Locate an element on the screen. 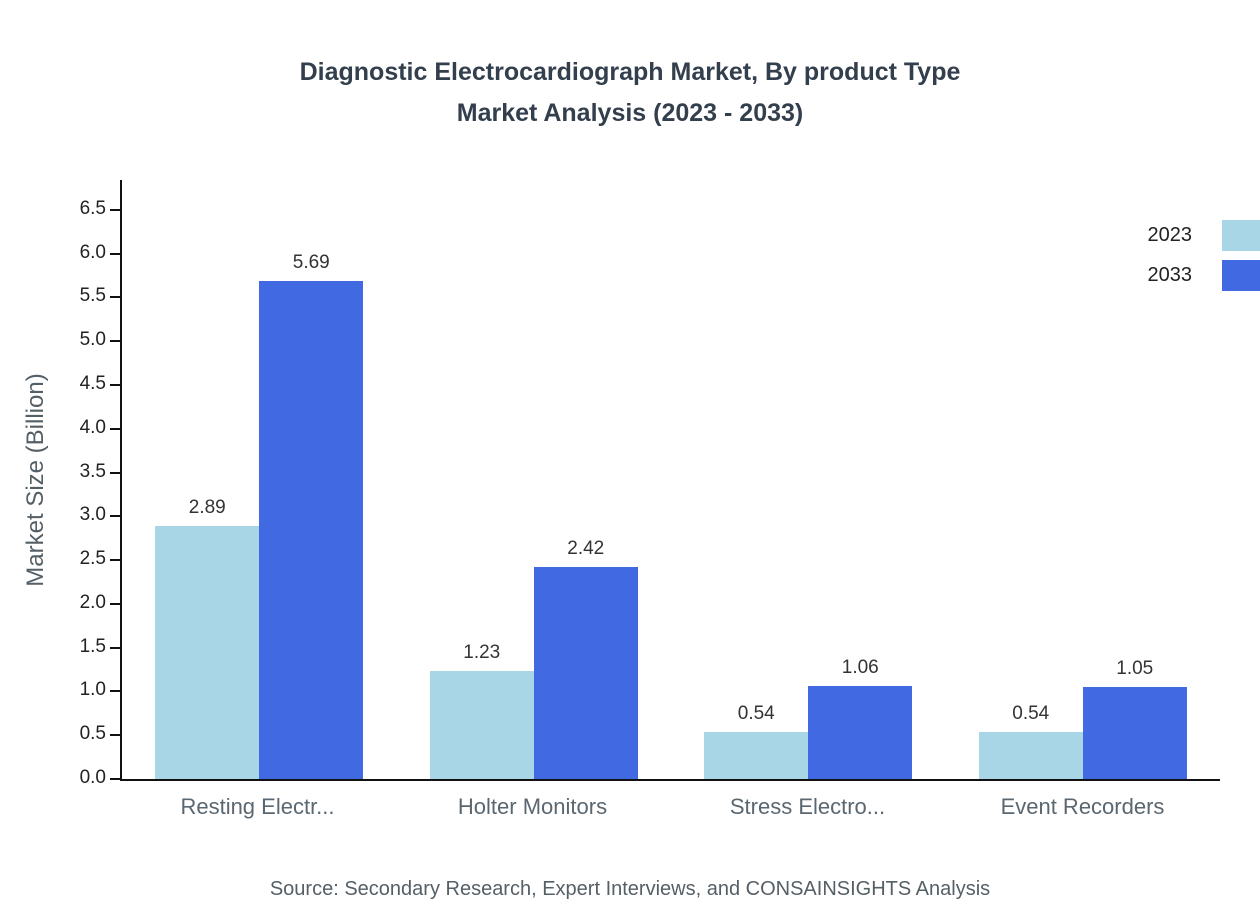 Image resolution: width=1260 pixels, height=920 pixels. bar-value-label: 5.69 is located at coordinates (311, 262).